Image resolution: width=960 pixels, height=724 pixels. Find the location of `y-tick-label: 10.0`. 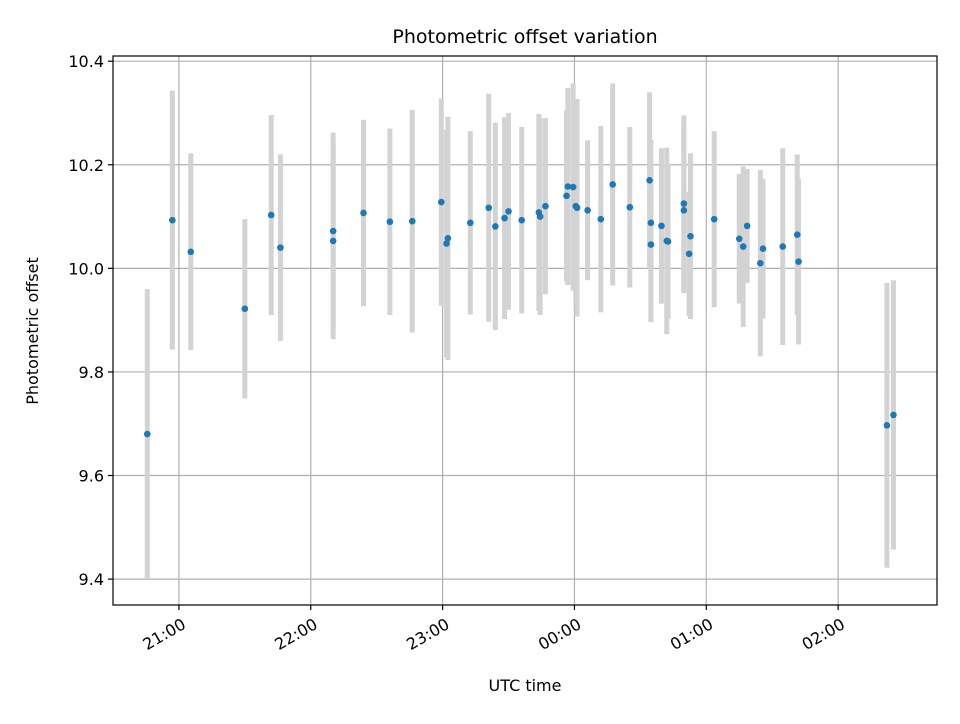

y-tick-label: 10.0 is located at coordinates (86, 268).